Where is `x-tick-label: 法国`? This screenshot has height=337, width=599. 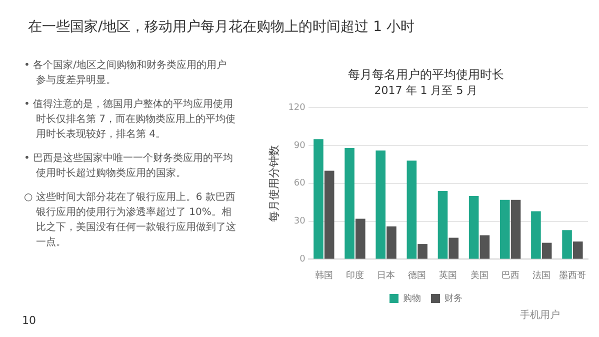
x-tick-label: 法国 is located at coordinates (541, 275).